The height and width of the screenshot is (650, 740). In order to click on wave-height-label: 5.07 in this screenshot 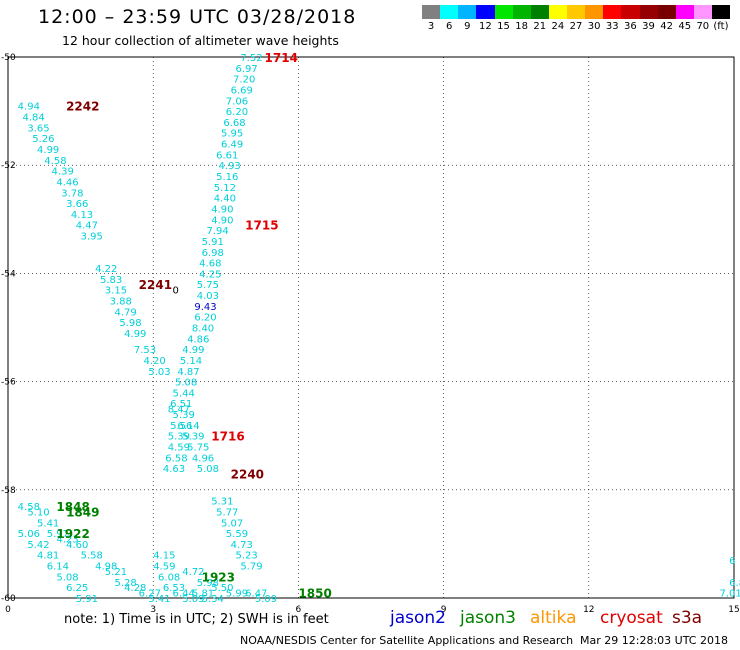, I will do `click(232, 523)`.